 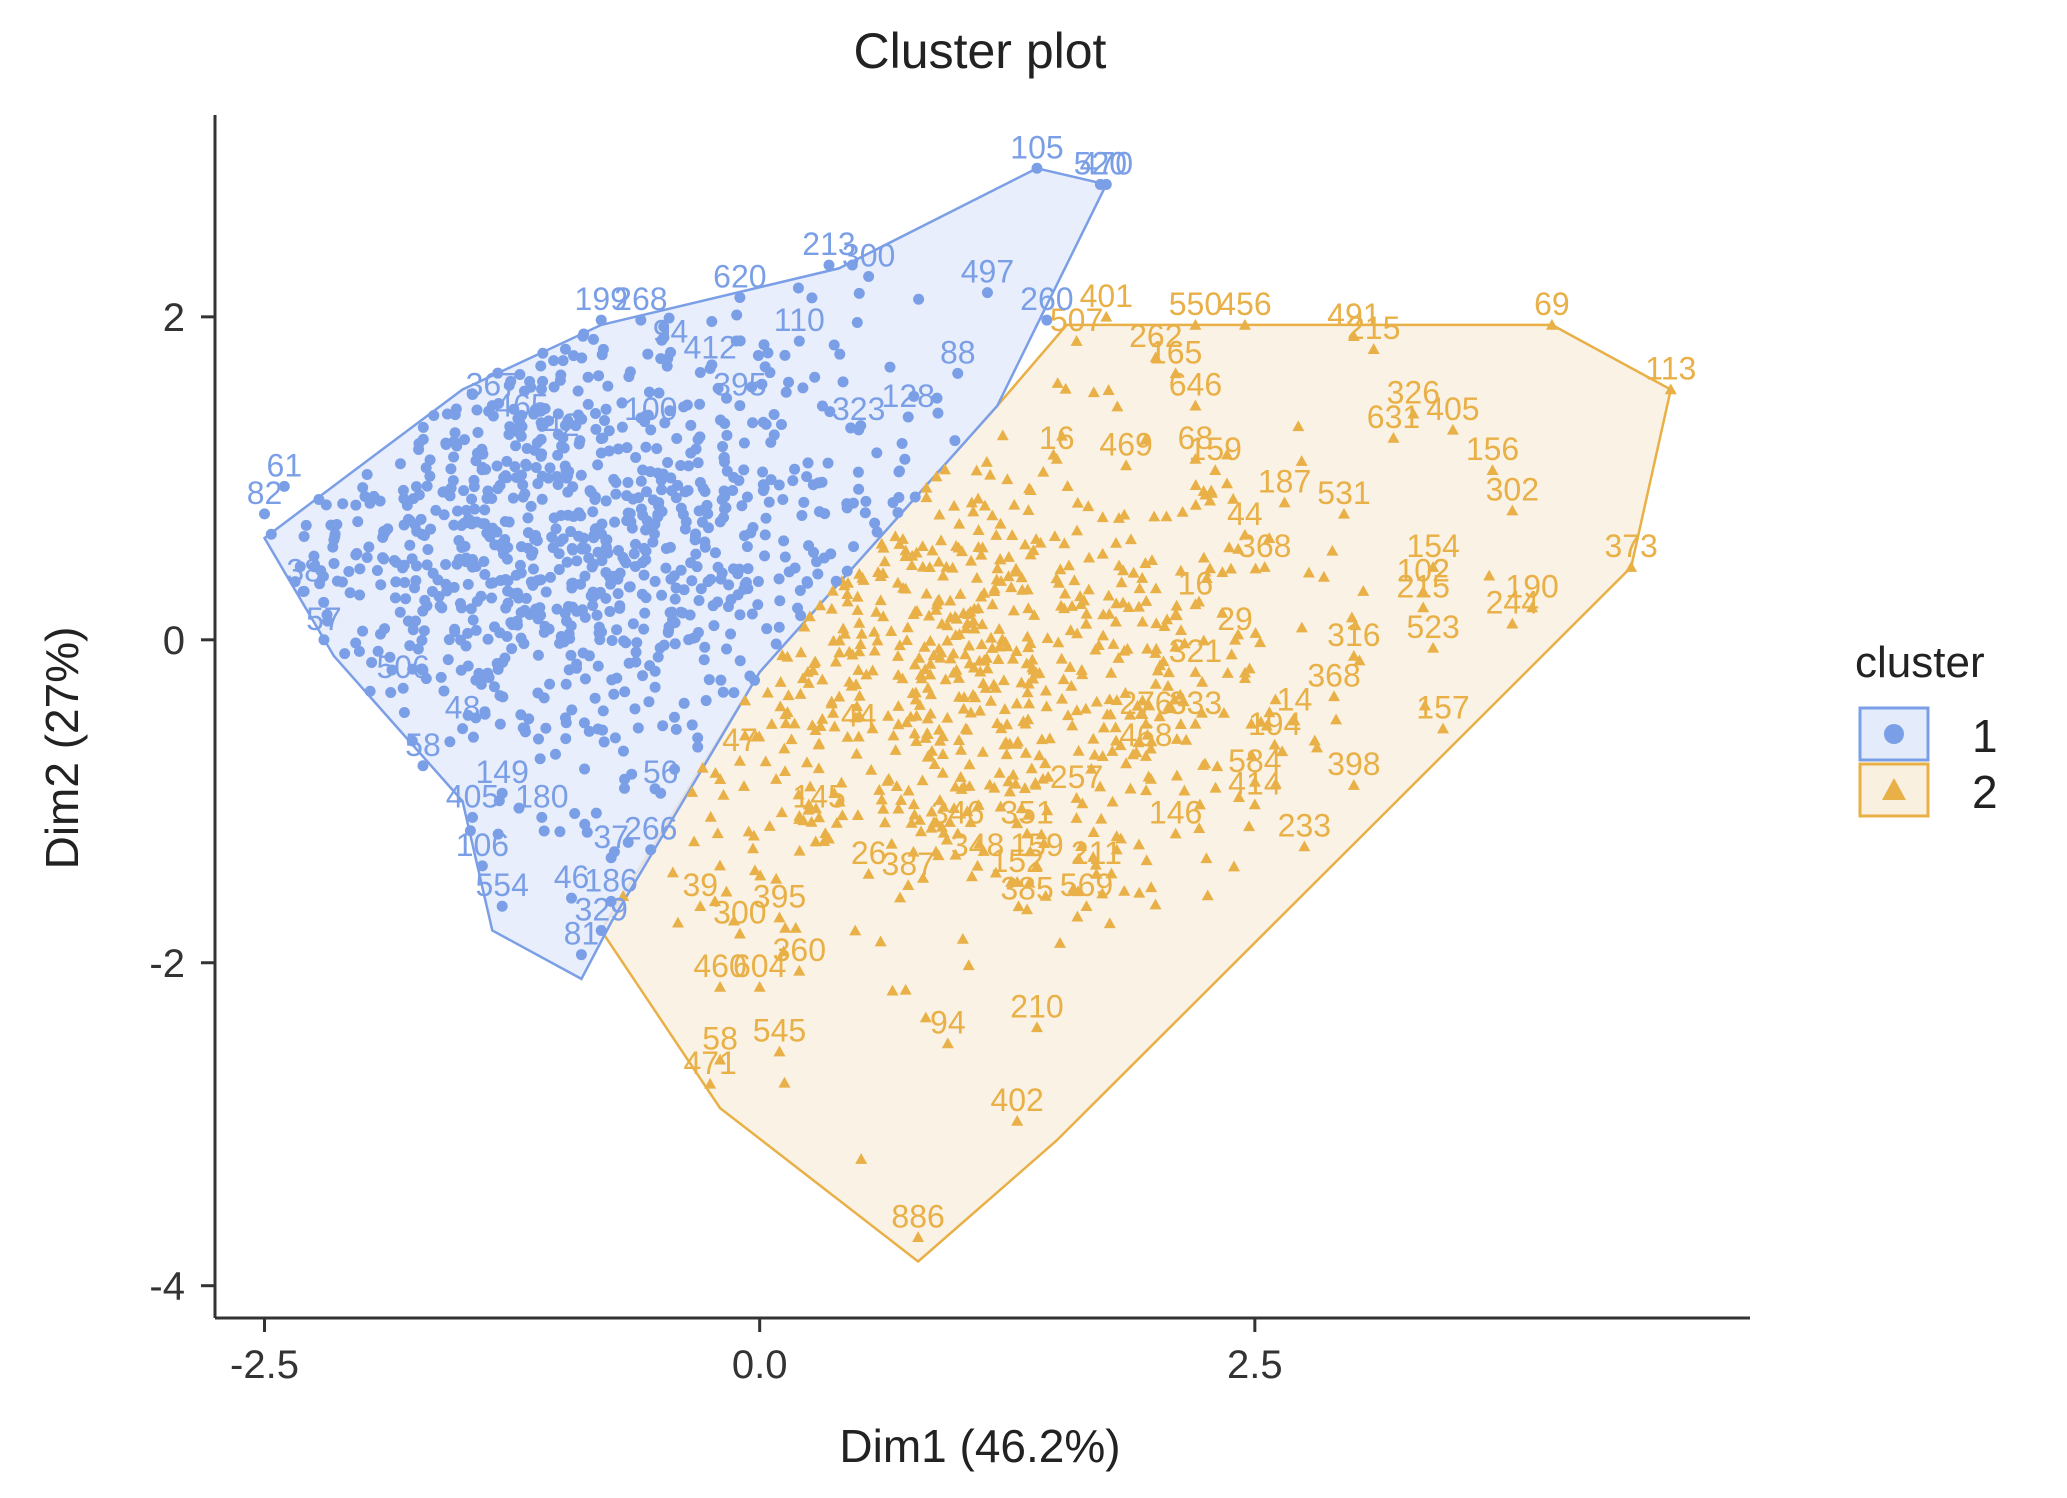 What do you see at coordinates (1512, 490) in the screenshot?
I see `cluster-2-point-label: 302` at bounding box center [1512, 490].